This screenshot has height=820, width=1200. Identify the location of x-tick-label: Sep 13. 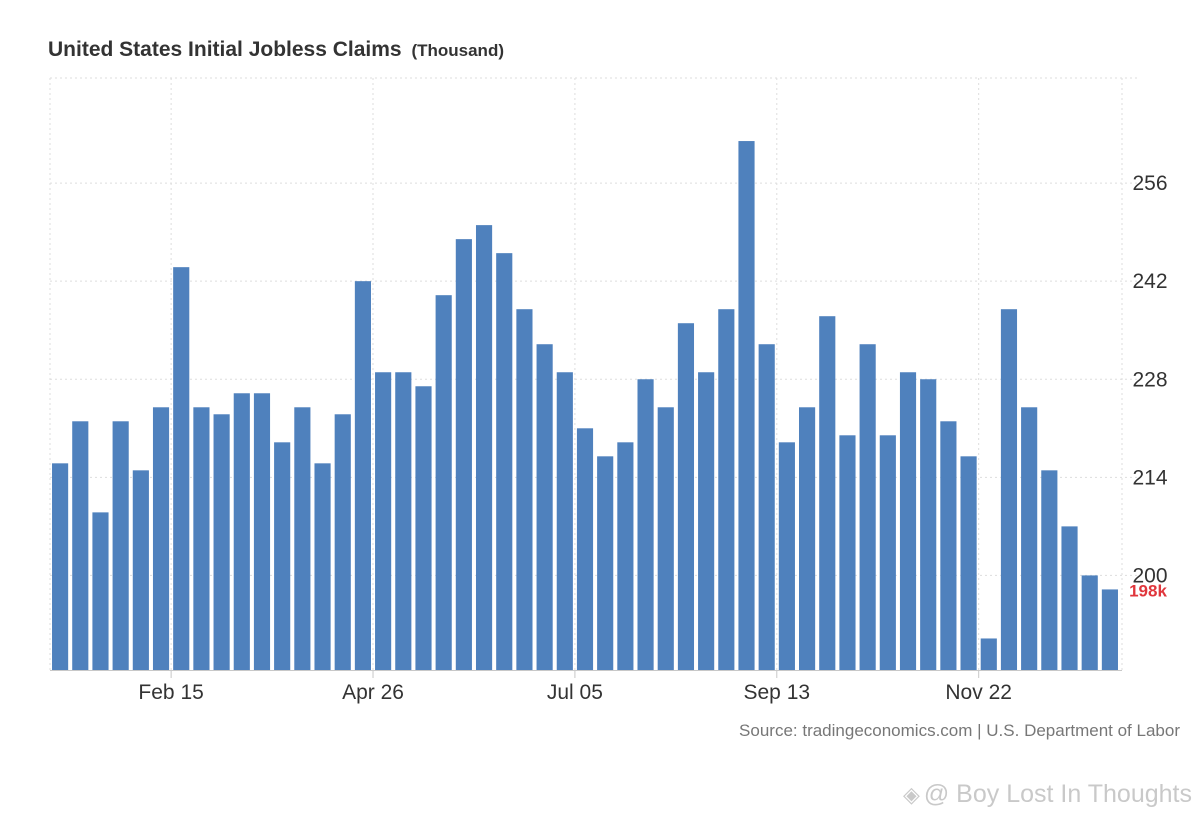
(777, 692).